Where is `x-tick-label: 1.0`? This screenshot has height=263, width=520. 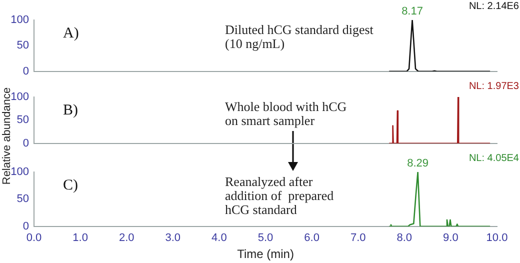
x-tick-label: 1.0 is located at coordinates (80, 238).